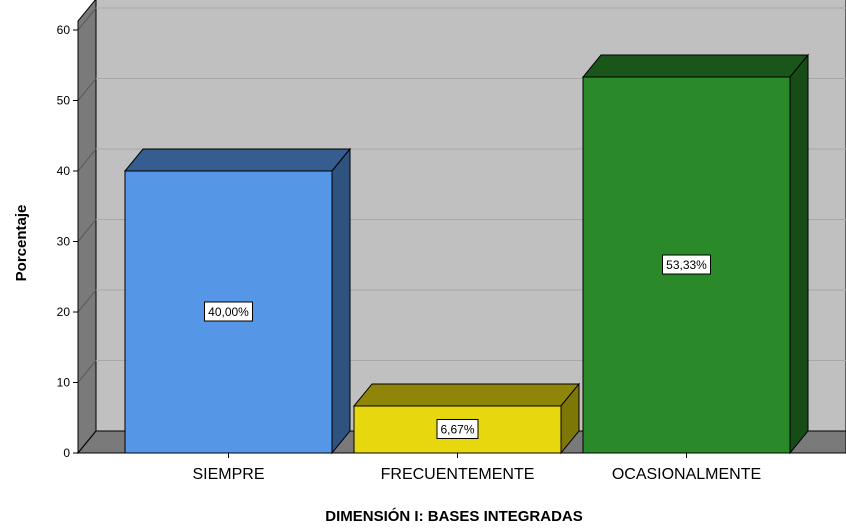 The image size is (846, 529). Describe the element at coordinates (228, 474) in the screenshot. I see `x-tick-label: SIEMPRE` at that location.